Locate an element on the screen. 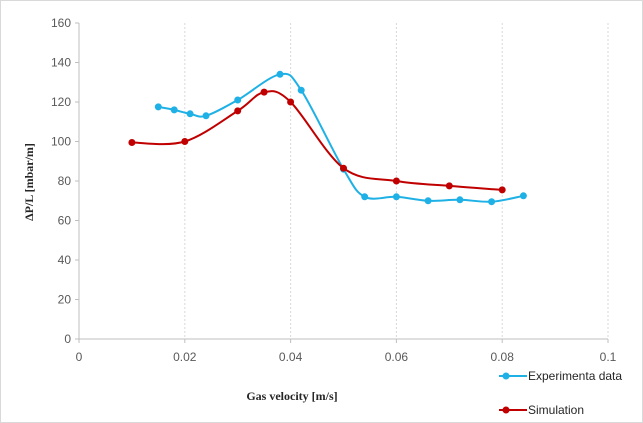 Image resolution: width=643 pixels, height=423 pixels. x-tick-label: 0.02 is located at coordinates (185, 357).